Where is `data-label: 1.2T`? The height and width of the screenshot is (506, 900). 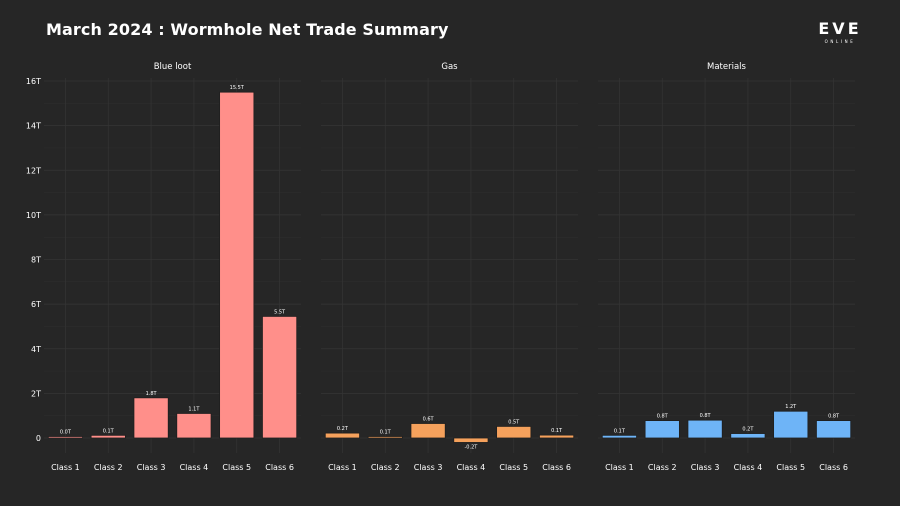 data-label: 1.2T is located at coordinates (791, 407).